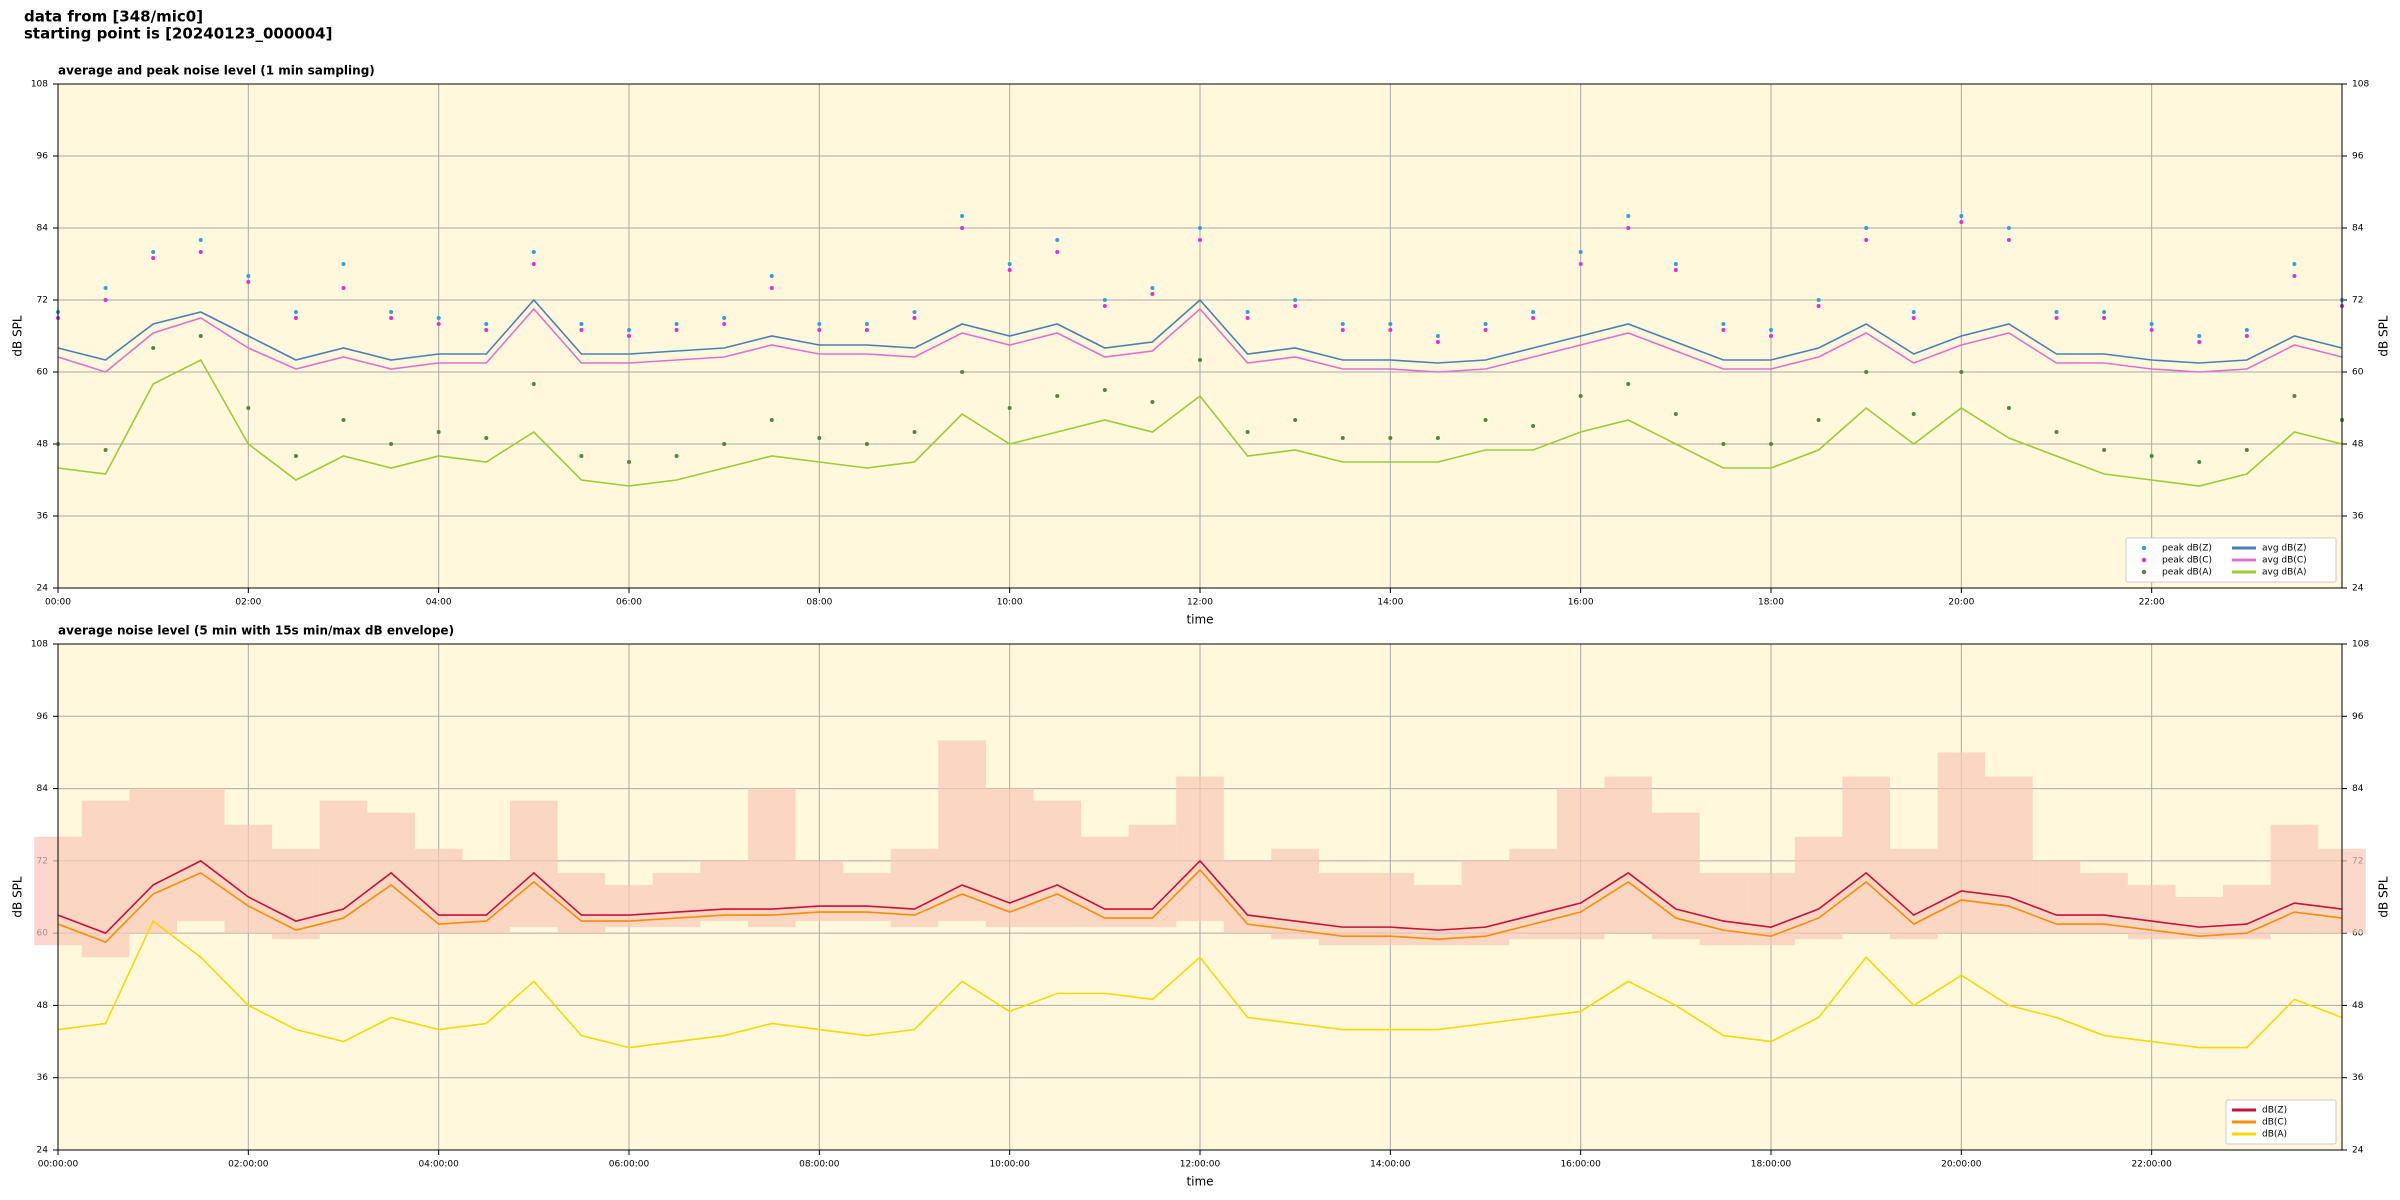 Image resolution: width=2400 pixels, height=1200 pixels. Describe the element at coordinates (248, 603) in the screenshot. I see `x-tick-label: 02:00` at that location.